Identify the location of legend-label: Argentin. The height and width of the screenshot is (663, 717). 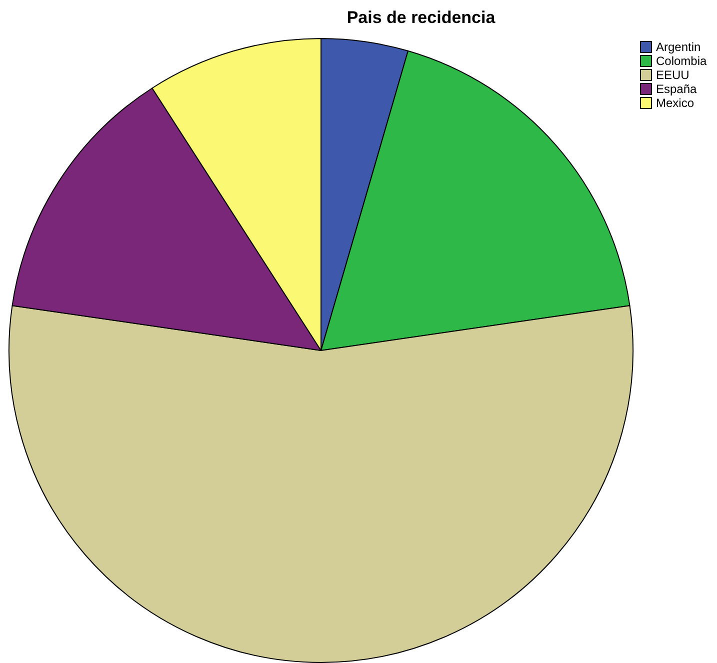
(678, 47).